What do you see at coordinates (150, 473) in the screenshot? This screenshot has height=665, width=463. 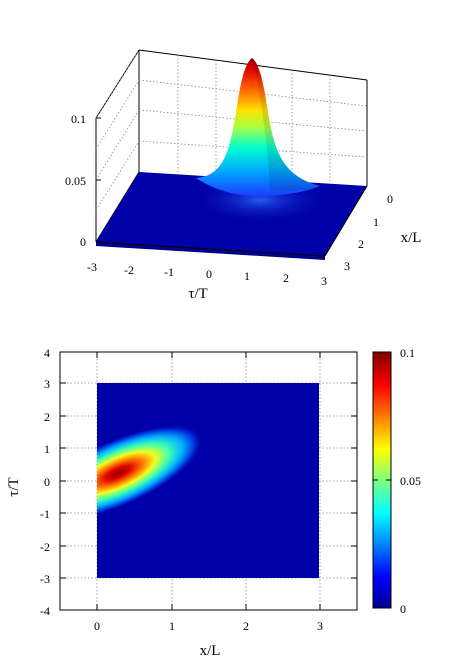 I see `heatmap-hotspot` at bounding box center [150, 473].